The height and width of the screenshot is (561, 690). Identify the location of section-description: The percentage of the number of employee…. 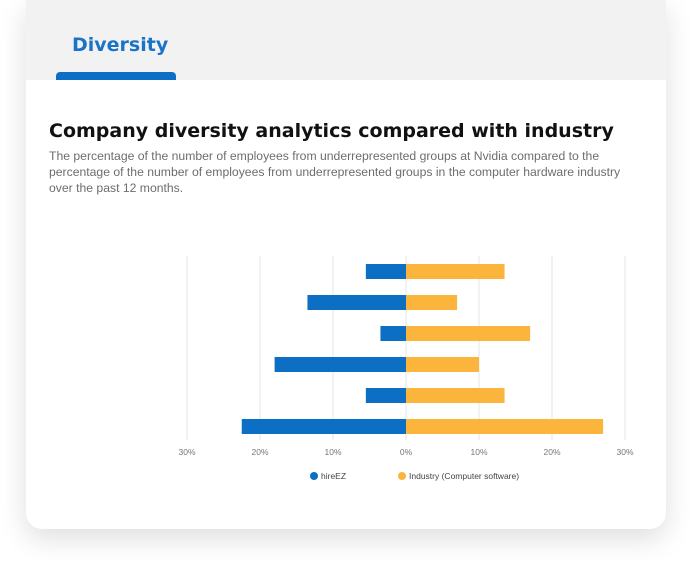
(335, 172).